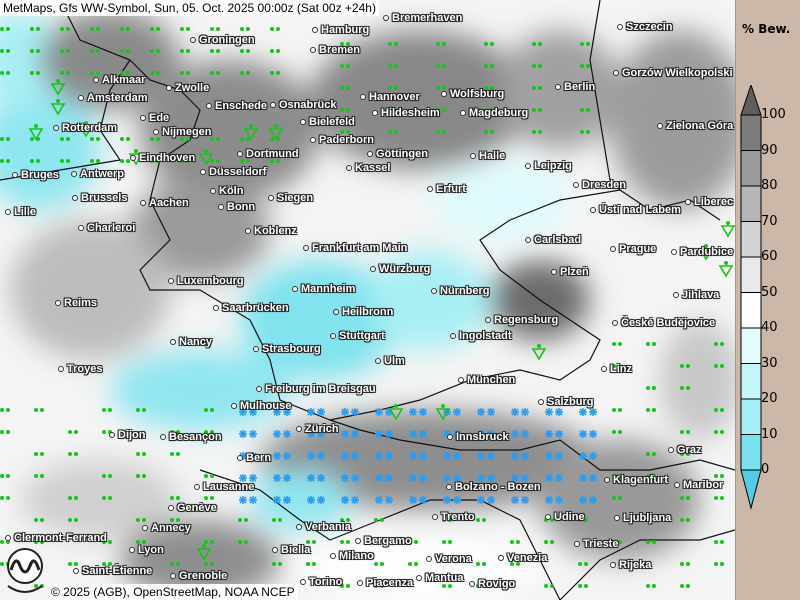 Image resolution: width=800 pixels, height=600 pixels. Describe the element at coordinates (636, 480) in the screenshot. I see `city-label: Klagenfurt` at that location.